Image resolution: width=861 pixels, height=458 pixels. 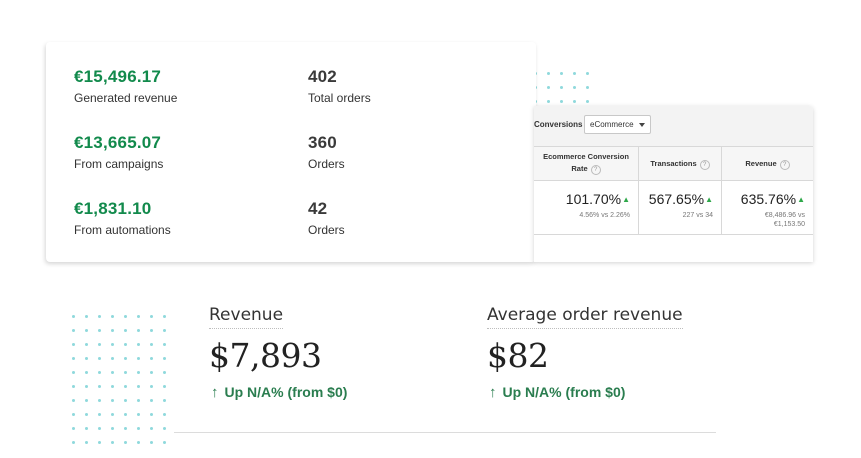 What do you see at coordinates (118, 142) in the screenshot?
I see `campaigns-revenue-value: €13,665.07` at bounding box center [118, 142].